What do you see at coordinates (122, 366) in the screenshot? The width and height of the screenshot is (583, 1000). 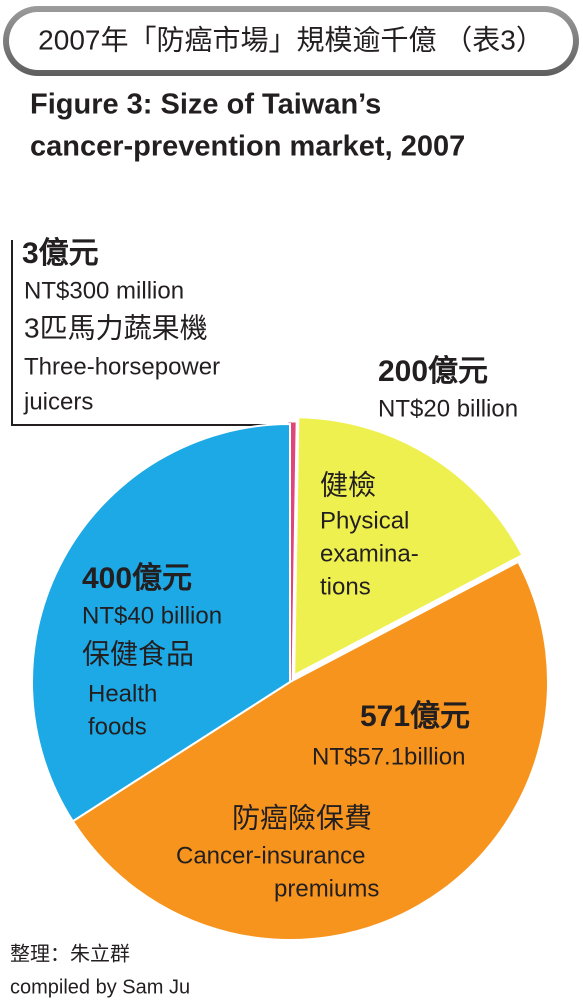 I see `category-label-en: Three-horsepower` at bounding box center [122, 366].